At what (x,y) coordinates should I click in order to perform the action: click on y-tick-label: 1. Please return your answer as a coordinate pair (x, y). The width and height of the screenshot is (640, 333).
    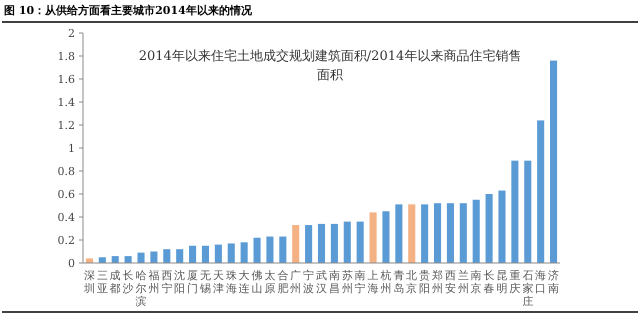
    Looking at the image, I should click on (71, 148).